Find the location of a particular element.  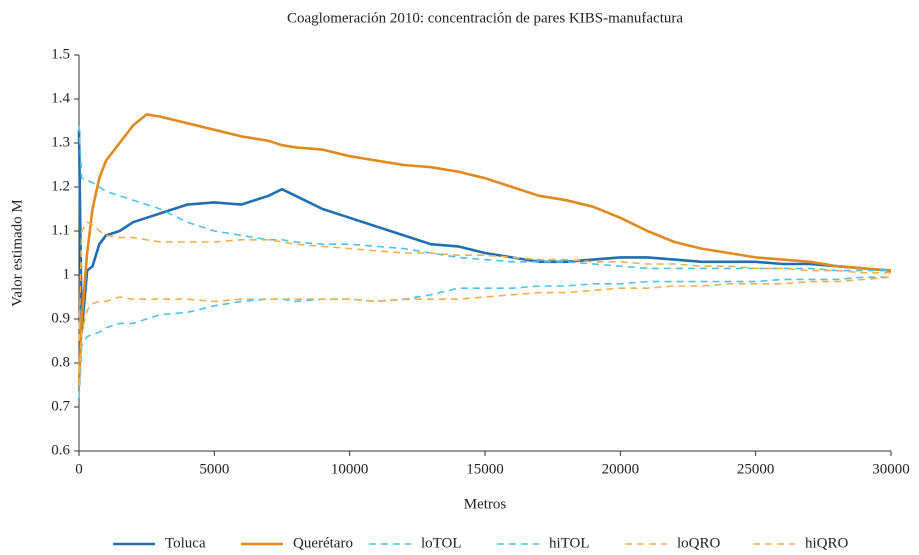

x-axis-label: Metros is located at coordinates (485, 504).